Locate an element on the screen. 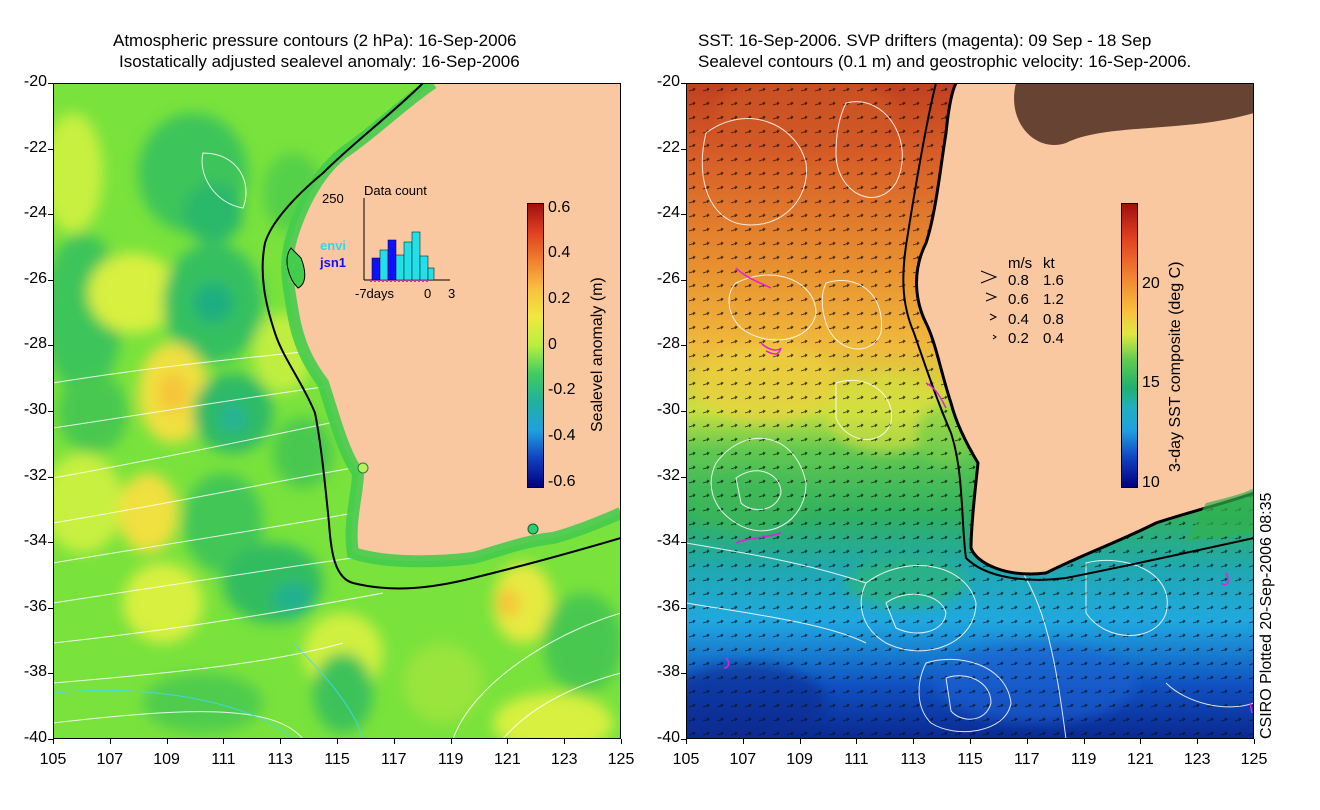  left-lon-tick: 109 is located at coordinates (166, 759).